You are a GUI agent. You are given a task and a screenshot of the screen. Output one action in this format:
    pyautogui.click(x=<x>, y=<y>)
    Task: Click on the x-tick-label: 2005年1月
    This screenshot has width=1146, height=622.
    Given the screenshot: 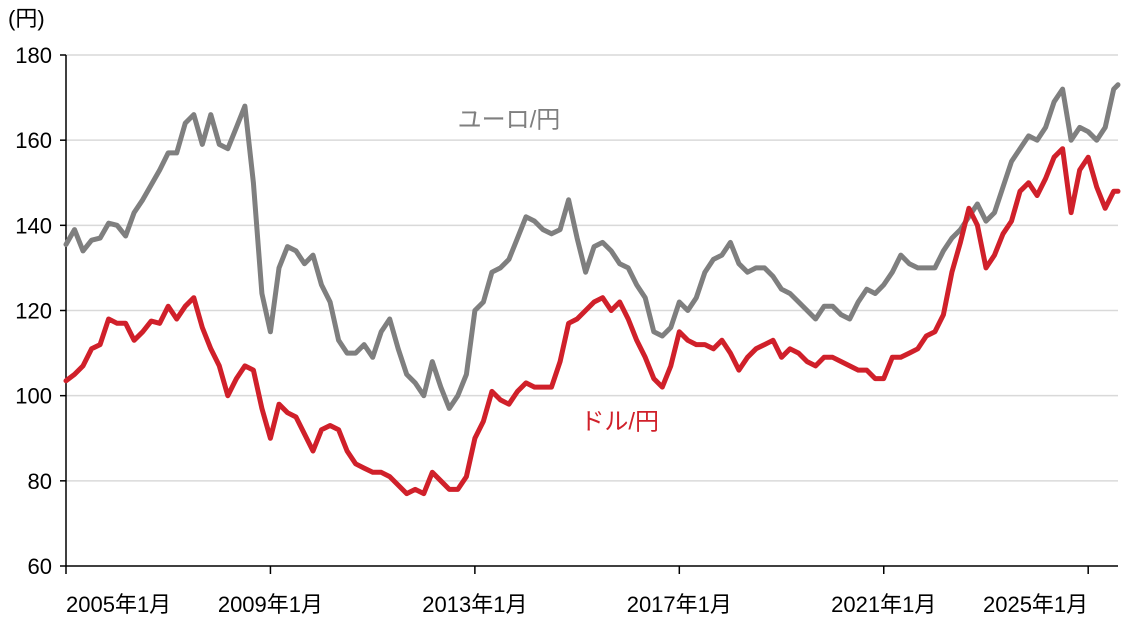 What is the action you would take?
    pyautogui.click(x=118, y=604)
    